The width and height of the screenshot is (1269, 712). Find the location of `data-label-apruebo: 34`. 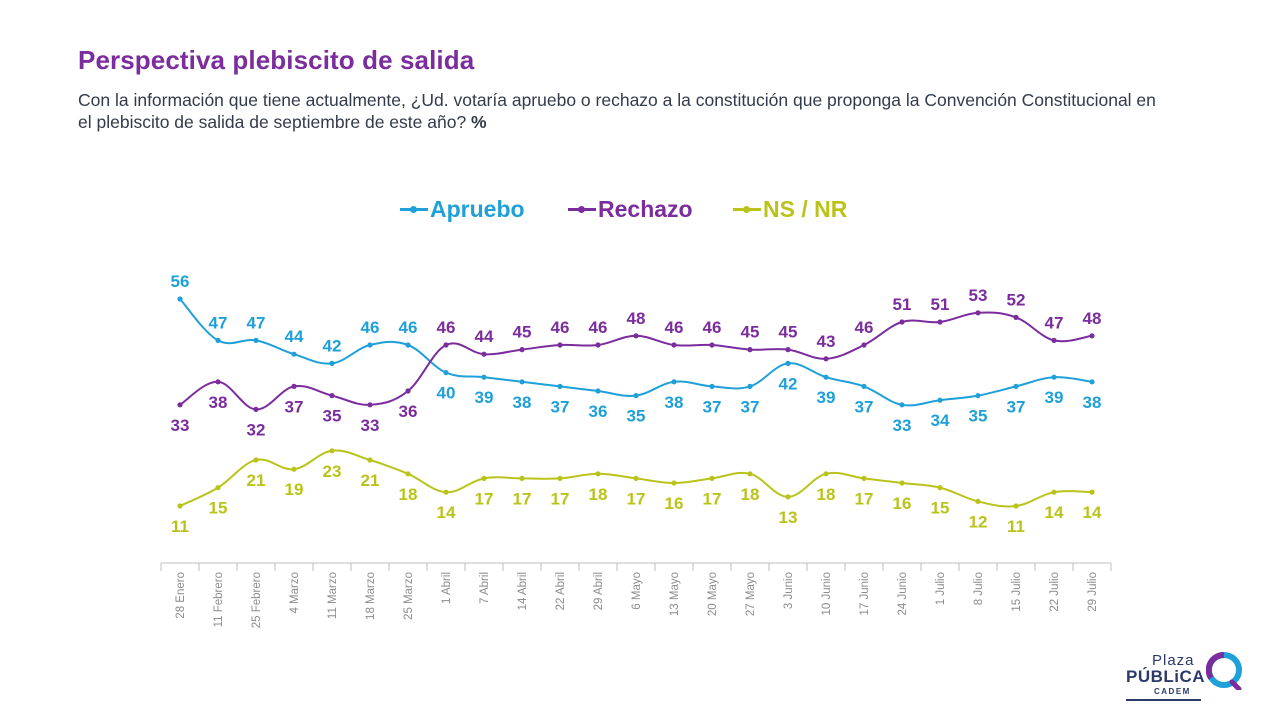

data-label-apruebo: 34 is located at coordinates (940, 420).